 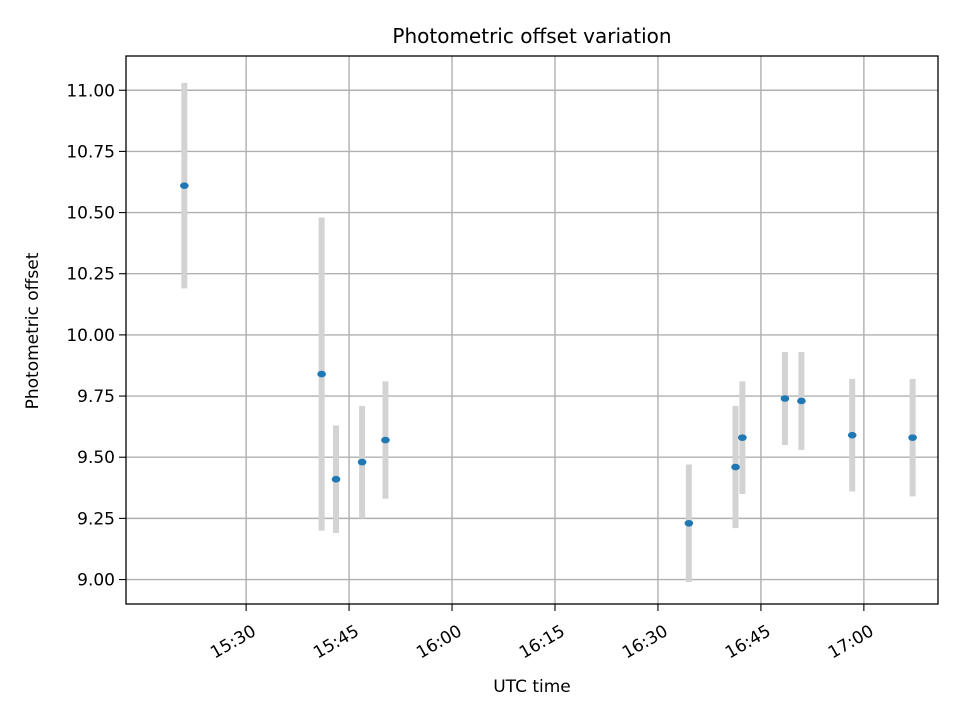 I want to click on y-tick-label: 10.25, so click(x=90, y=275).